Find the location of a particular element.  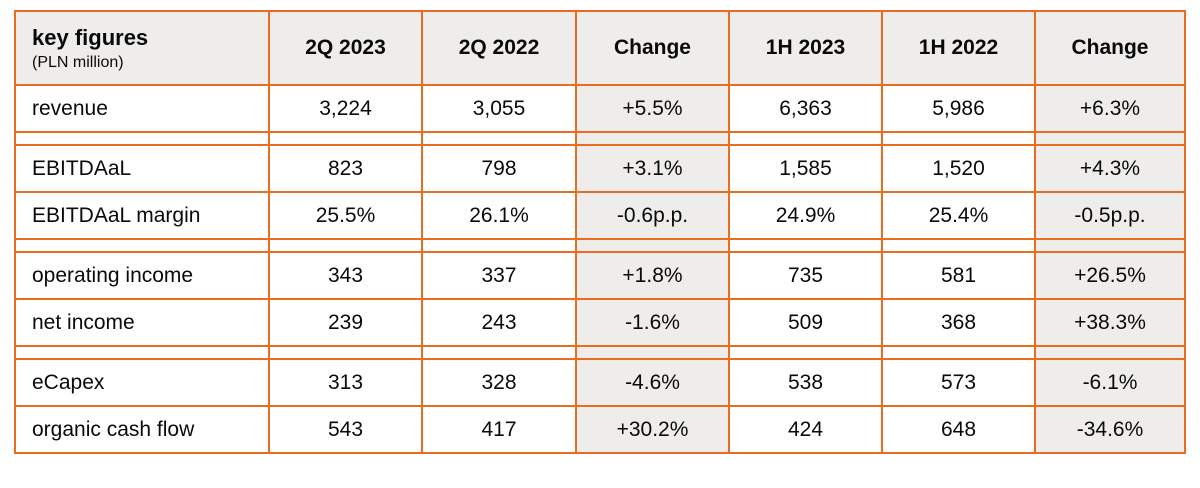

row-label: operating income is located at coordinates (142, 275).